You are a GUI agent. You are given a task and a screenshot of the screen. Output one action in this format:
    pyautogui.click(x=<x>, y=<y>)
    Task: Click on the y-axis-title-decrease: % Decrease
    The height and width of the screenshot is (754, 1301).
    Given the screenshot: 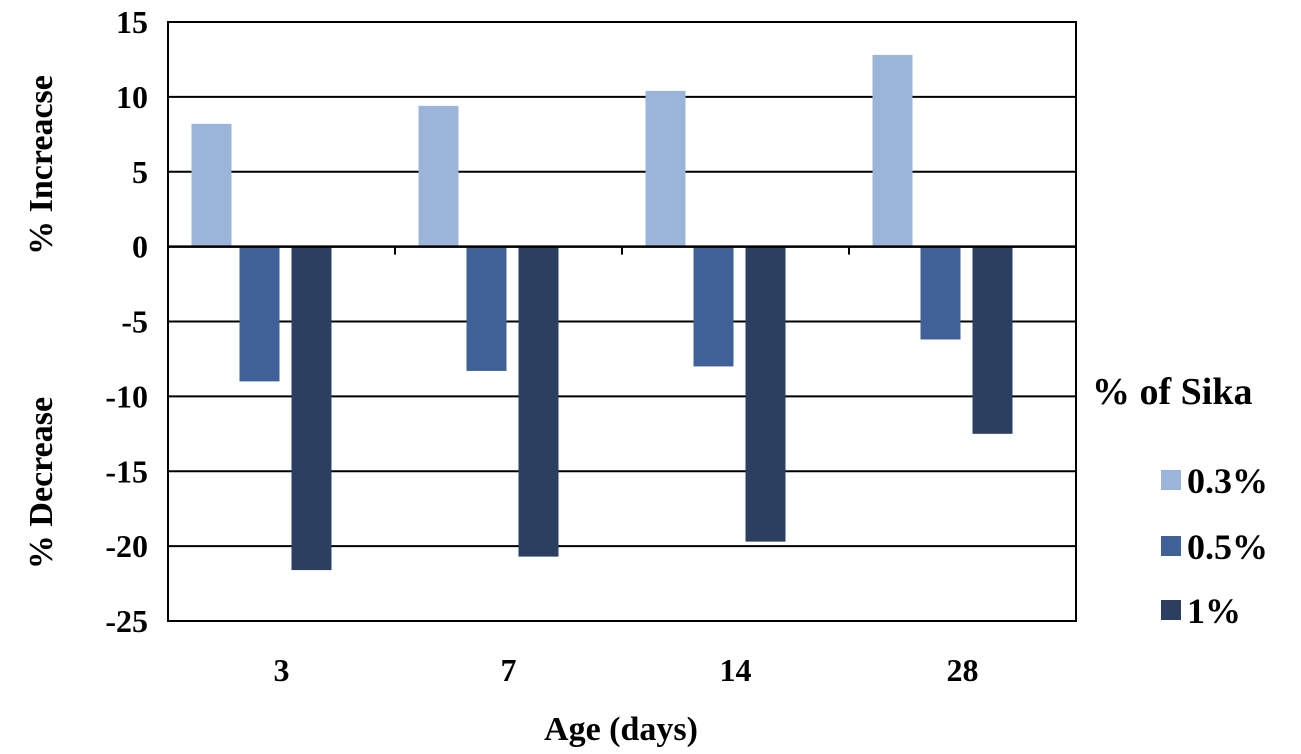 What is the action you would take?
    pyautogui.click(x=41, y=483)
    